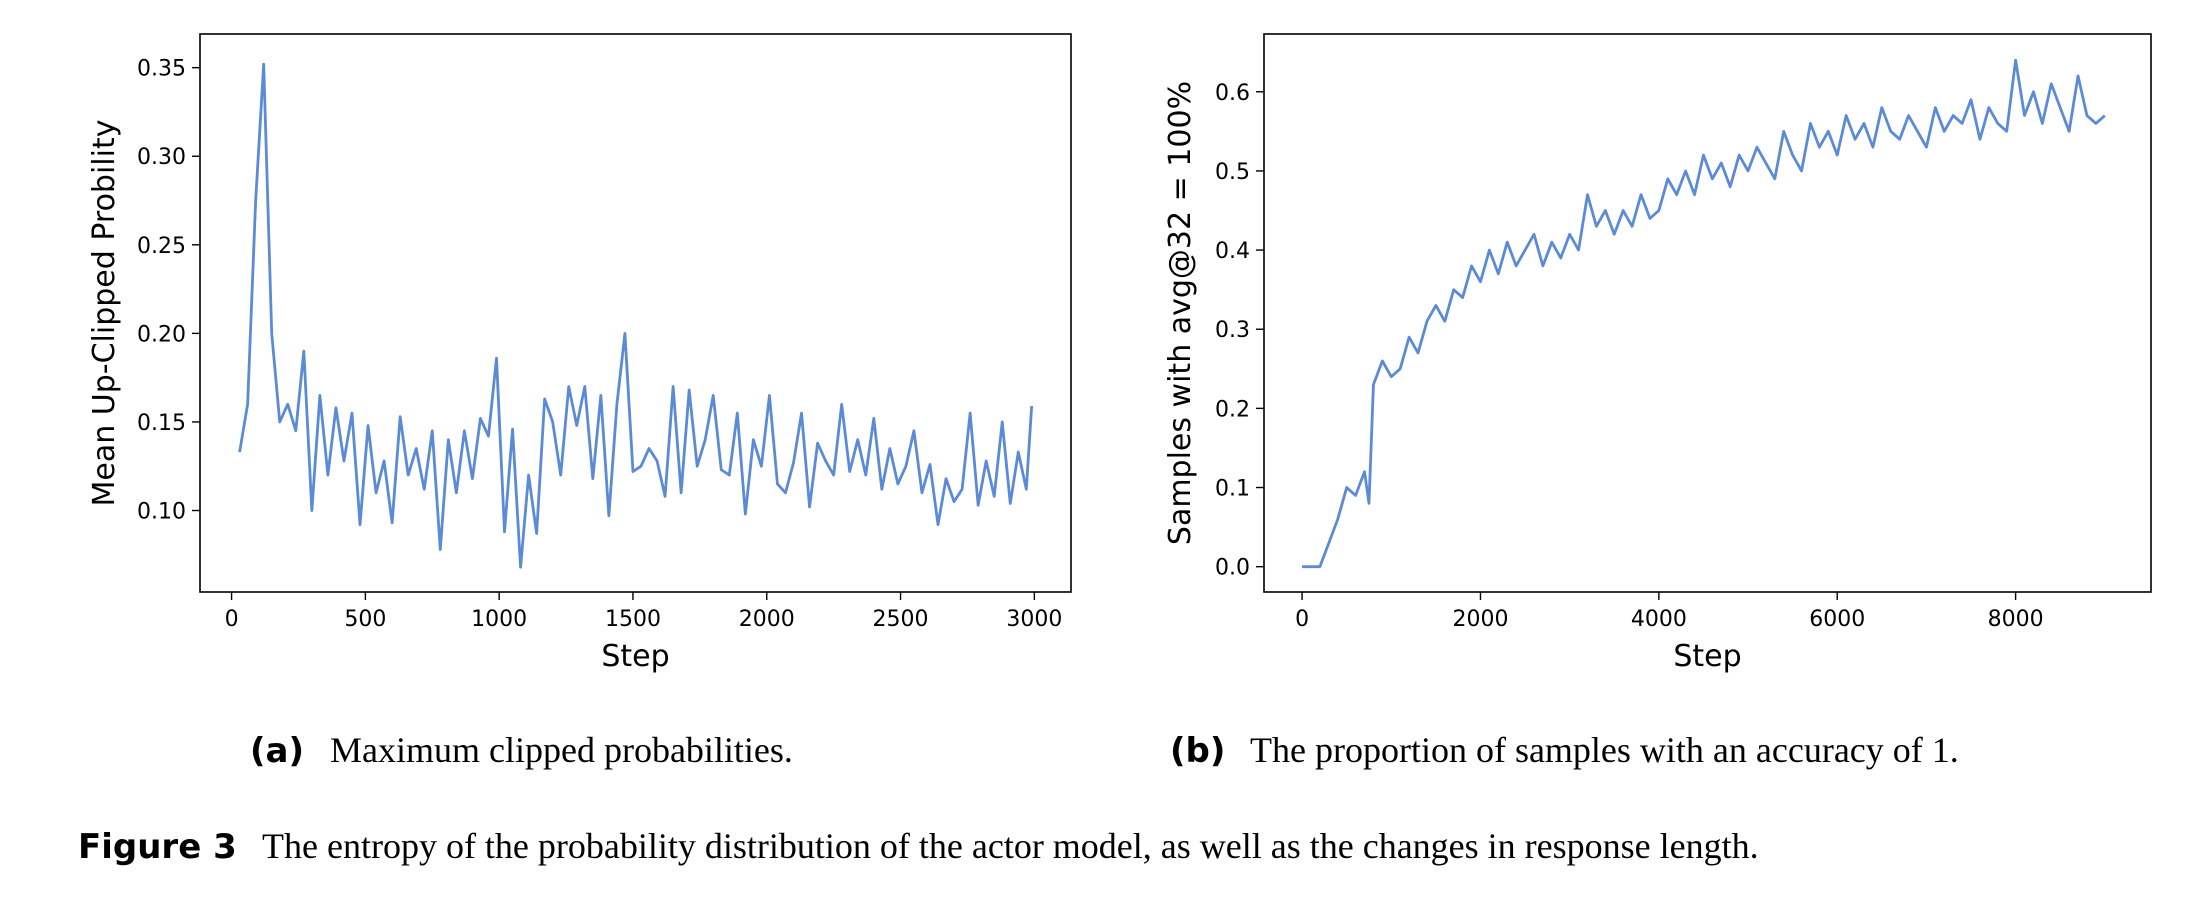 This screenshot has height=900, width=2210. I want to click on x-tick-label: 500, so click(365, 619).